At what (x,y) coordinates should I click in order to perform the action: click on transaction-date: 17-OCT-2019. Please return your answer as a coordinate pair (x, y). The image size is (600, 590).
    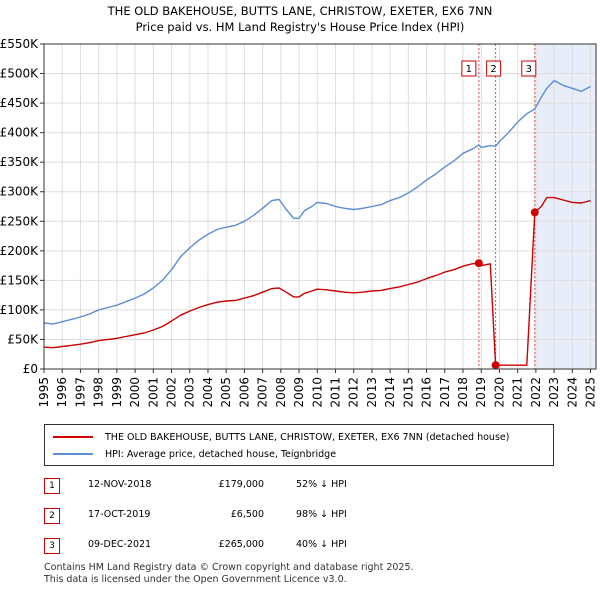
    Looking at the image, I should click on (119, 514).